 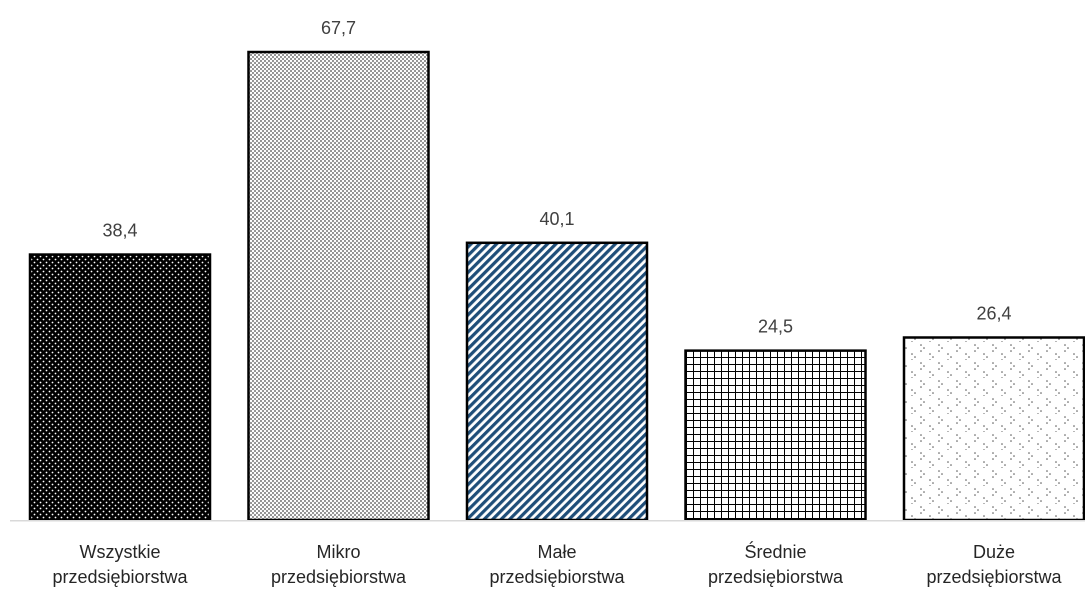 I want to click on category-label-1-line-1: przedsiębiorstwa, so click(x=339, y=577).